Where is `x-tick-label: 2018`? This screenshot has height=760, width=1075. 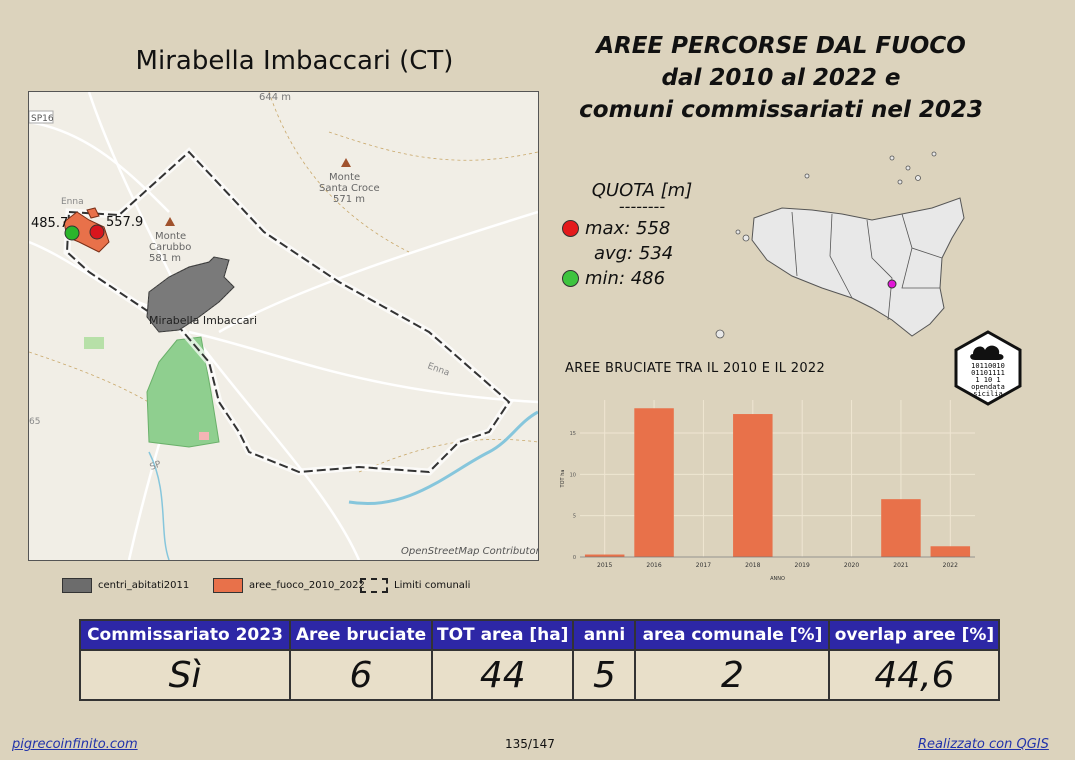 x-tick-label: 2018 is located at coordinates (752, 565).